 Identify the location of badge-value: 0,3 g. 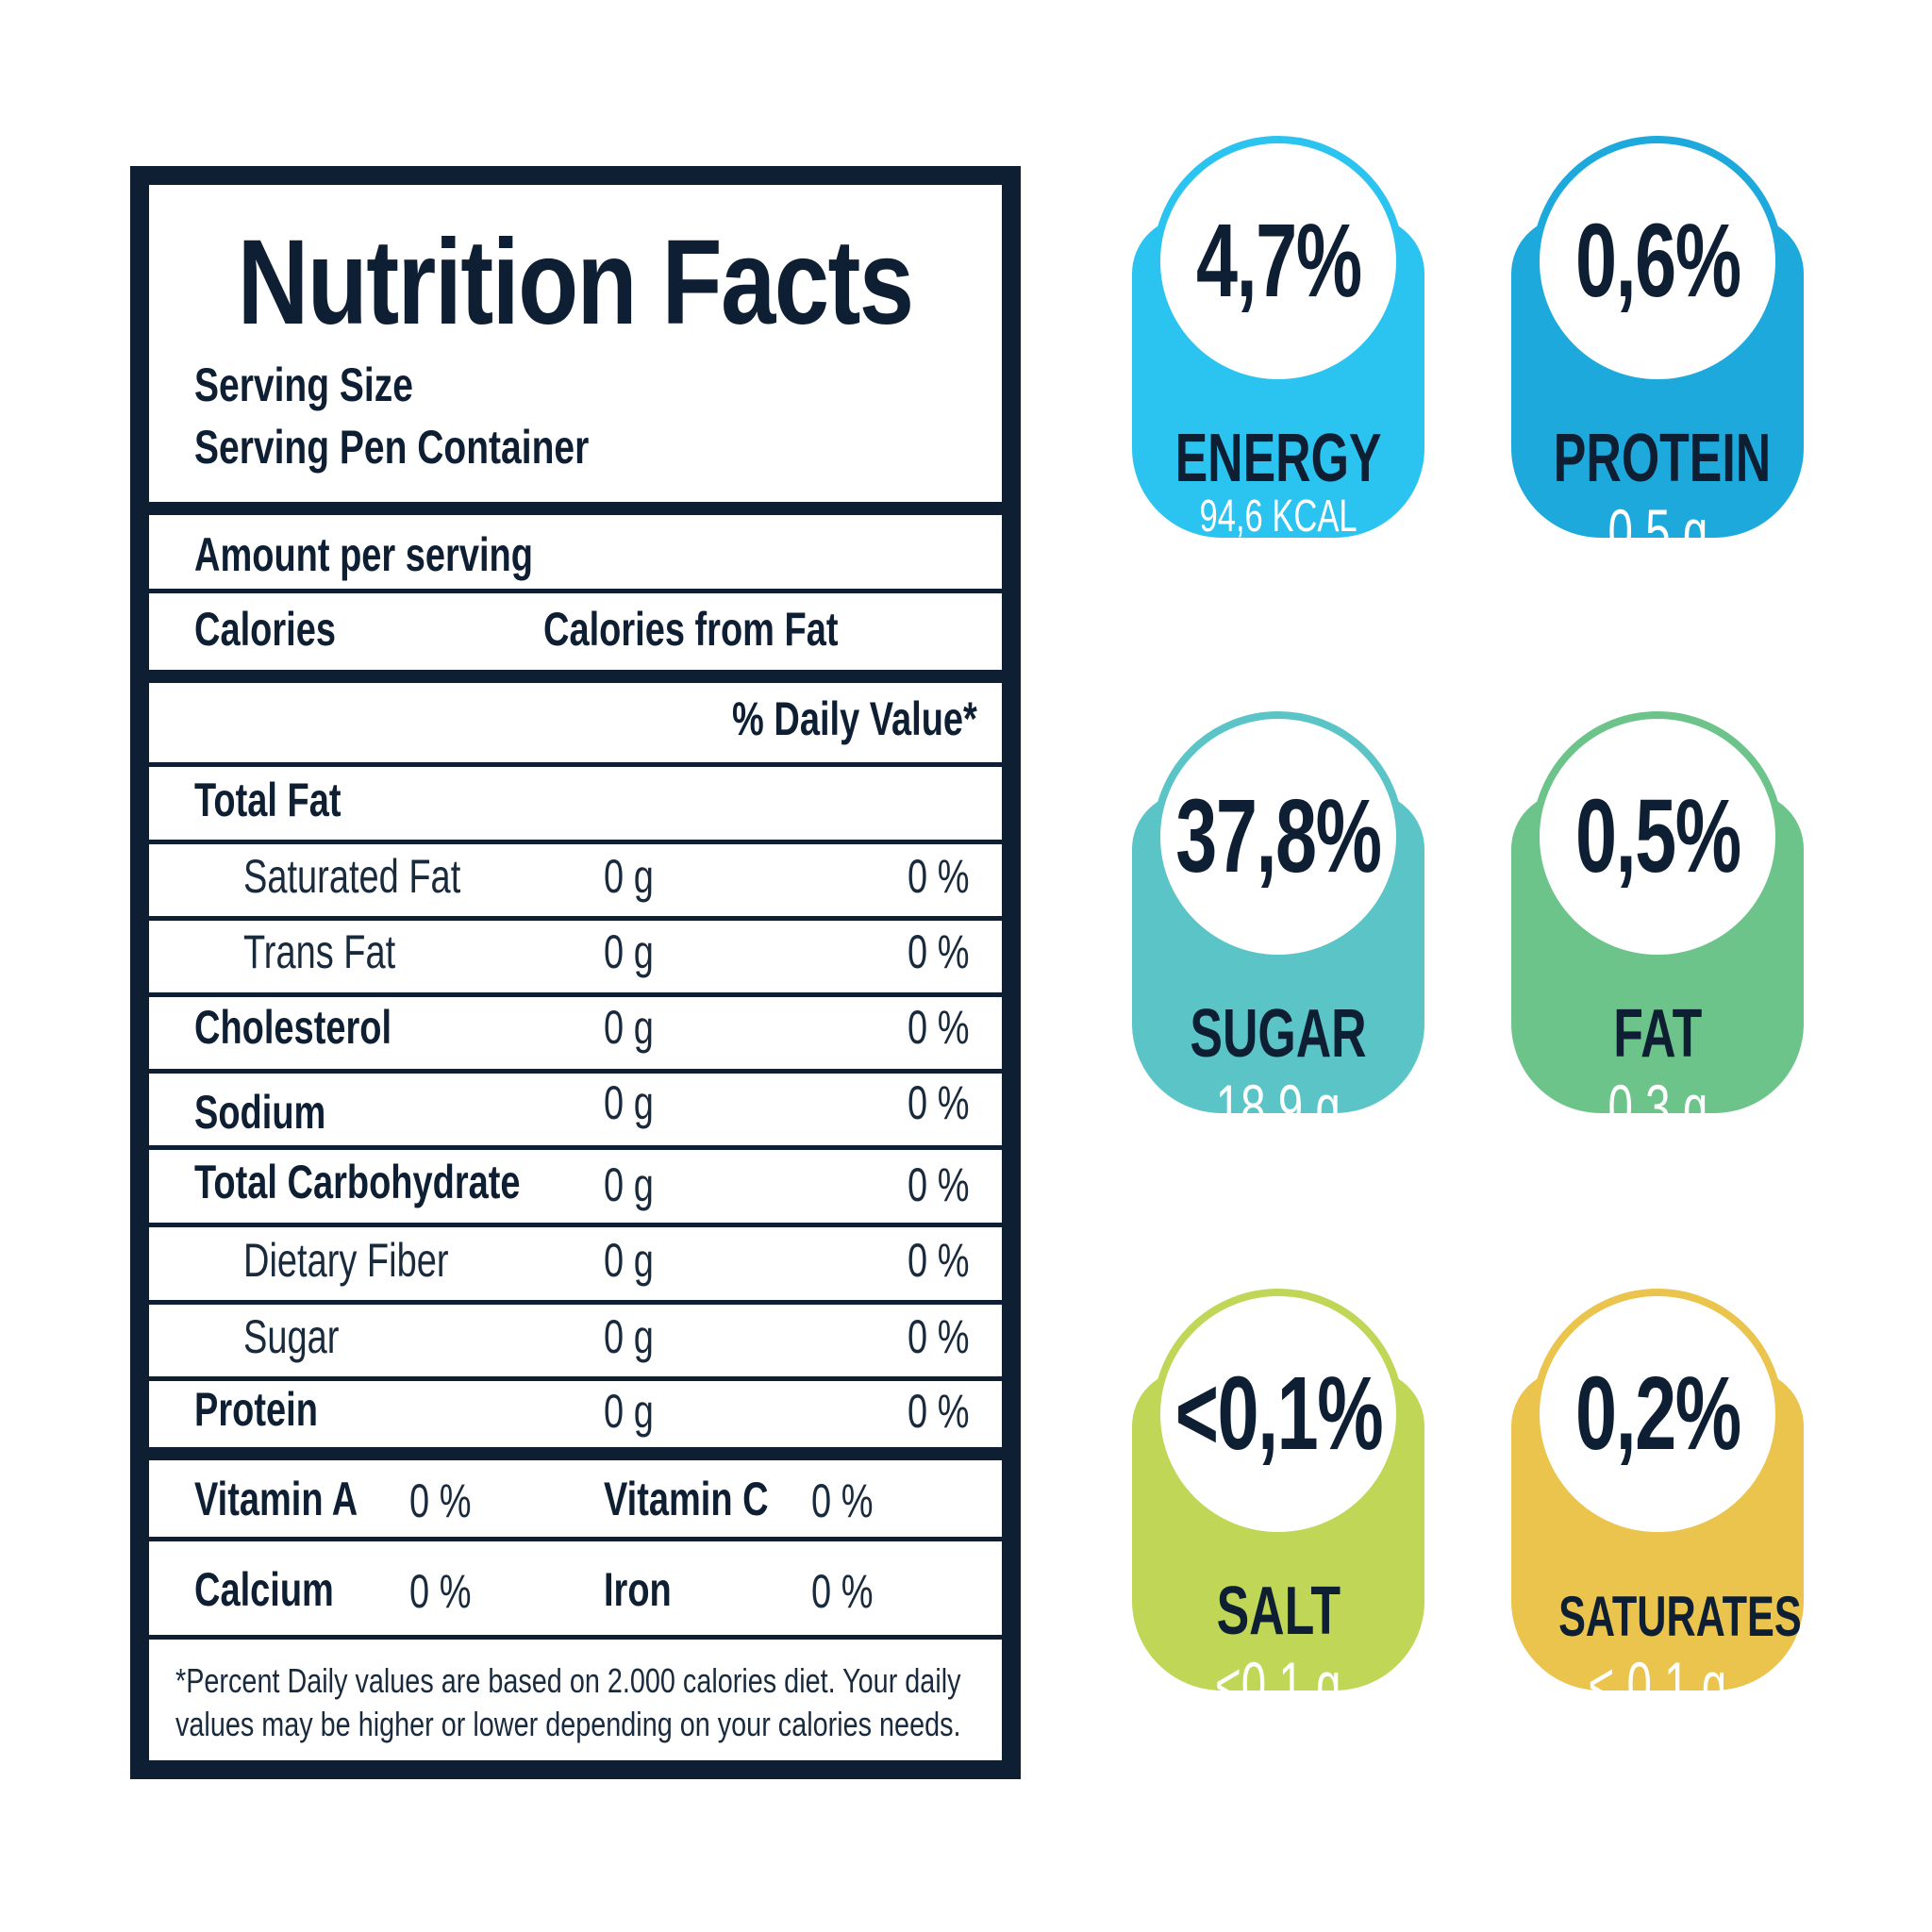
(1657, 1106).